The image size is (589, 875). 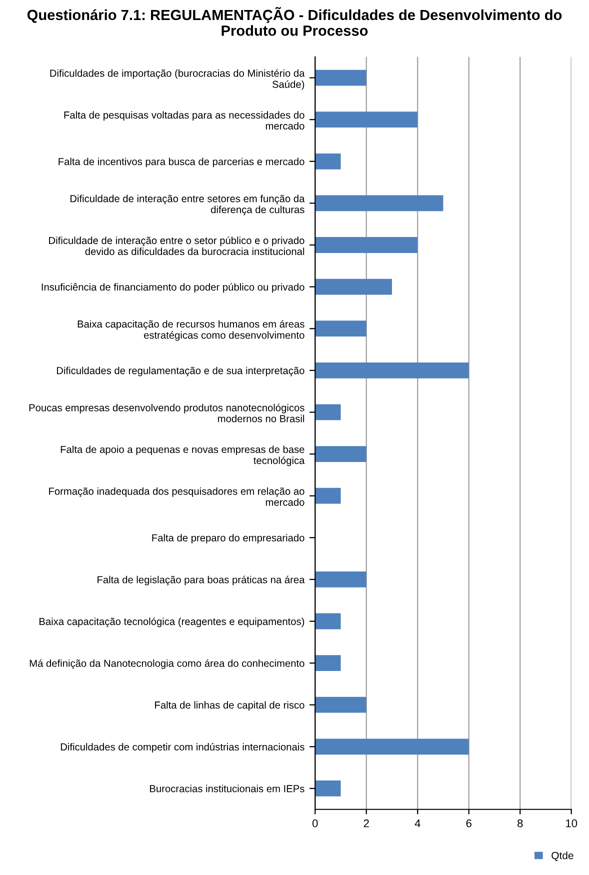 What do you see at coordinates (417, 824) in the screenshot?
I see `x-tick-label: 4` at bounding box center [417, 824].